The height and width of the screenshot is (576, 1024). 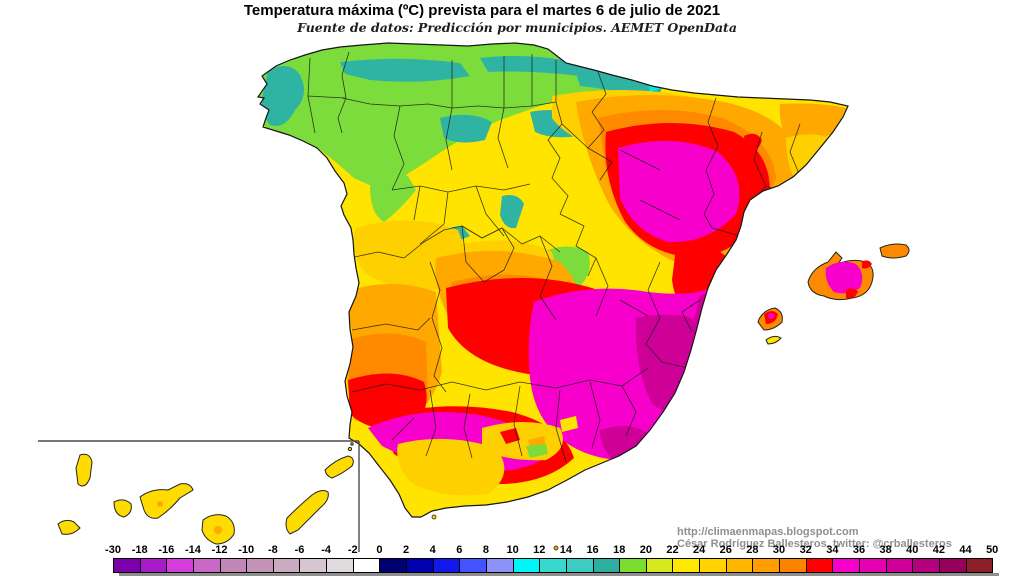 What do you see at coordinates (965, 550) in the screenshot?
I see `legend-tick: 44` at bounding box center [965, 550].